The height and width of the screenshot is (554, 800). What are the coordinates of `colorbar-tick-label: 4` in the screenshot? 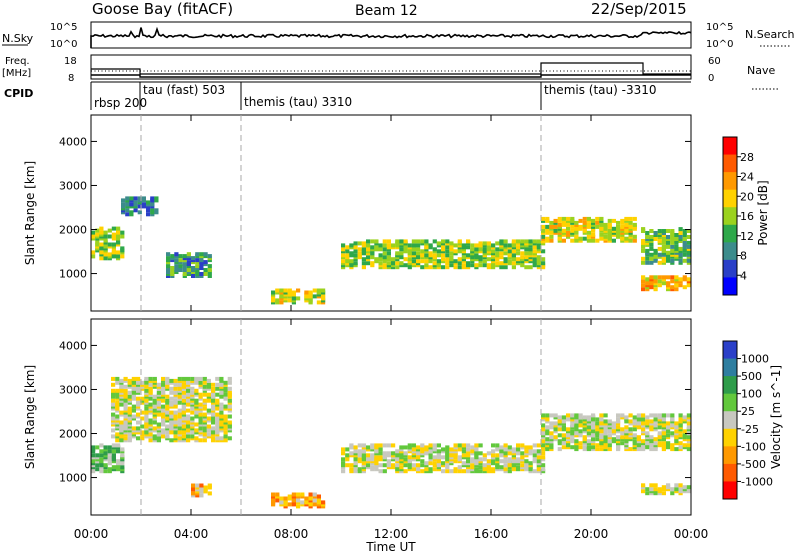 It's located at (743, 275).